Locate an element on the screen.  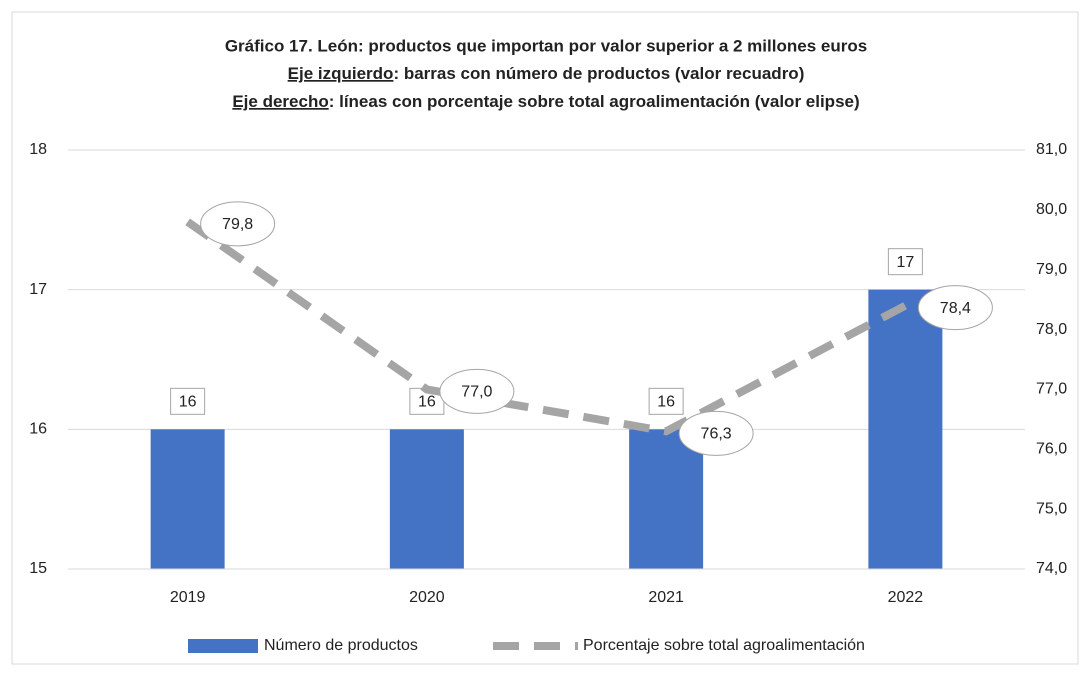
legend-swatch is located at coordinates (223, 646).